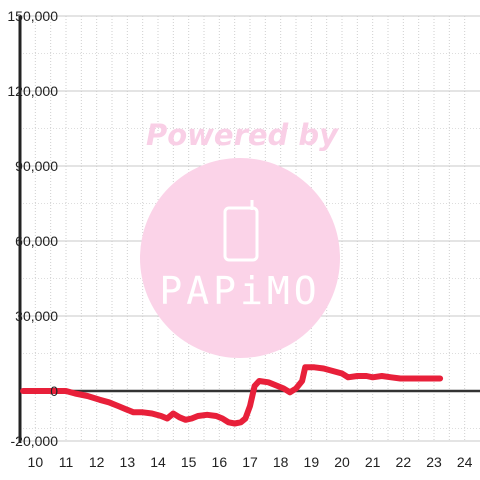 The width and height of the screenshot is (480, 480). I want to click on series-layer, so click(232, 395).